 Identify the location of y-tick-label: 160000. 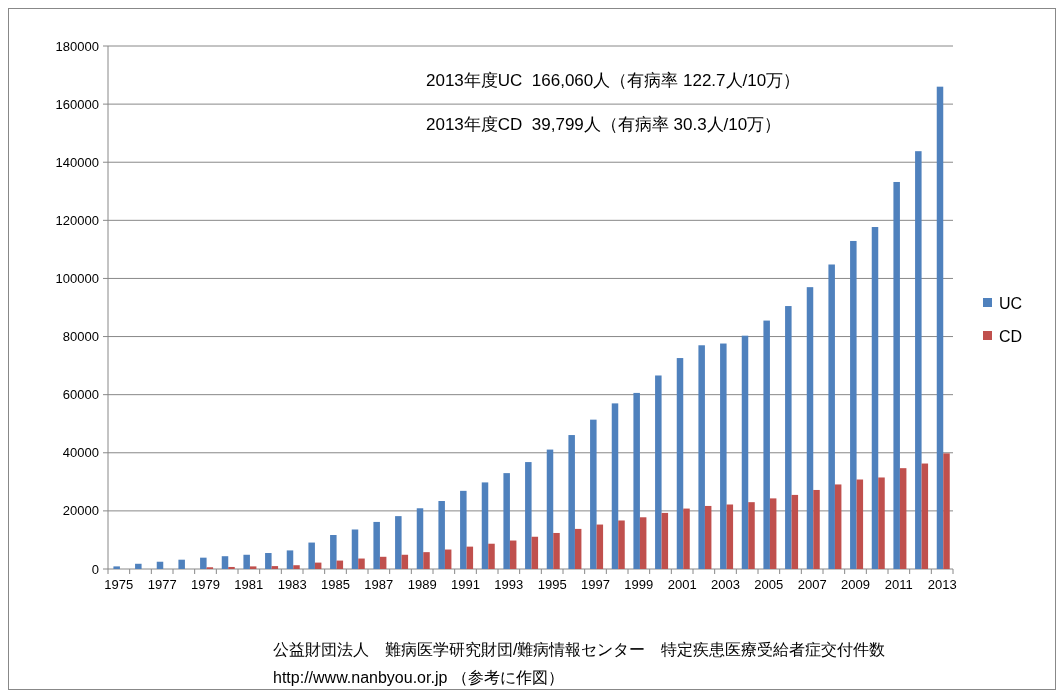
(77, 104).